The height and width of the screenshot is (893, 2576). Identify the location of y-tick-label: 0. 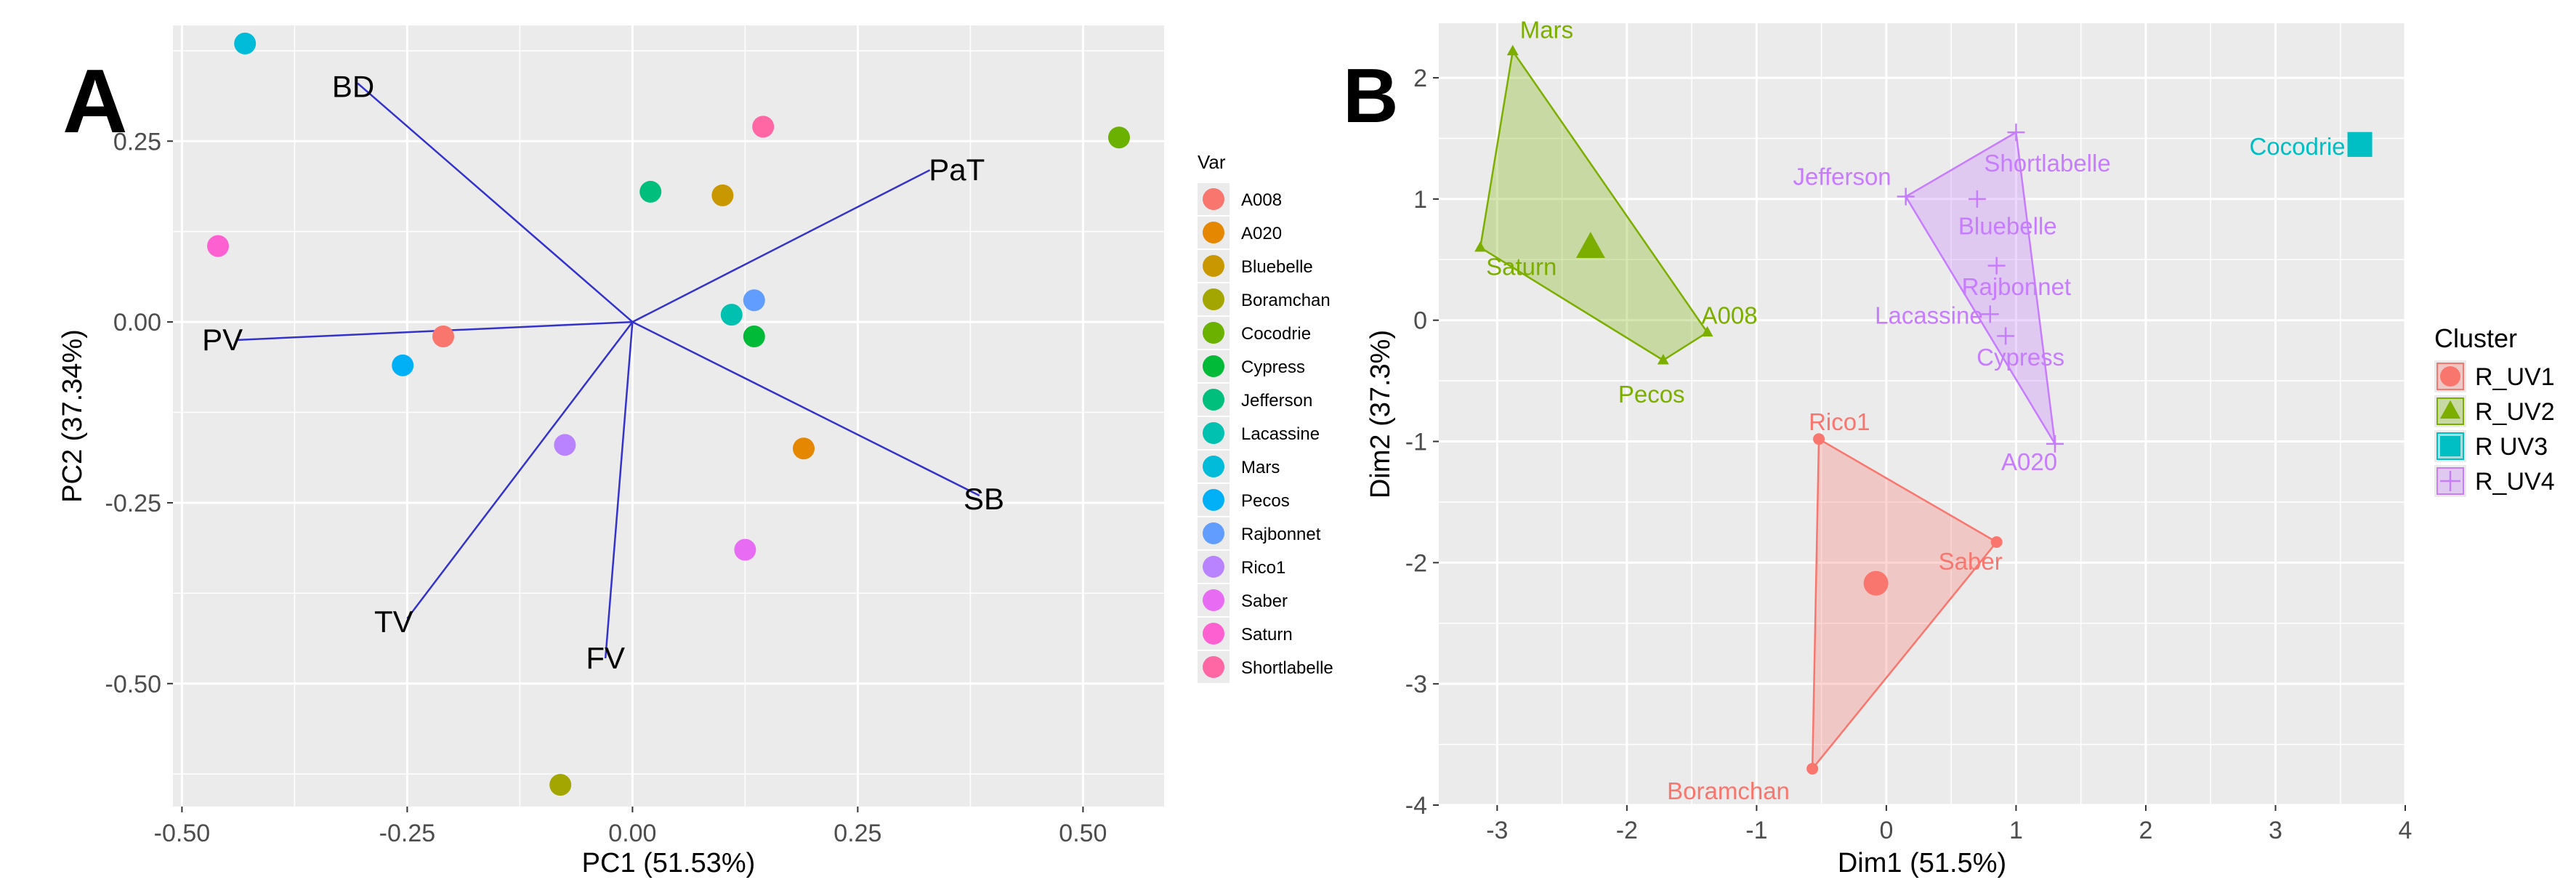
(1420, 321).